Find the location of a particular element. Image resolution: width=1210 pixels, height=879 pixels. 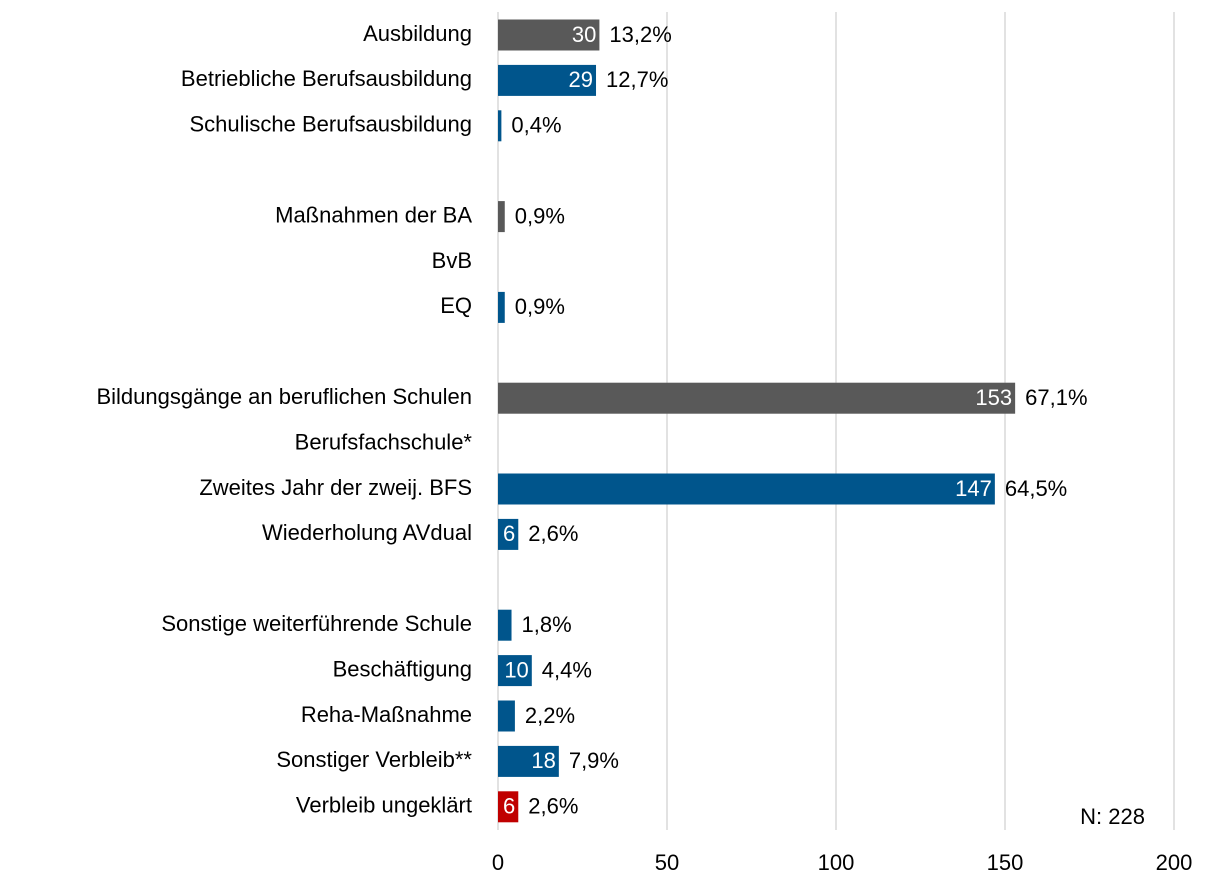

x-tick-label: 100 is located at coordinates (836, 862).